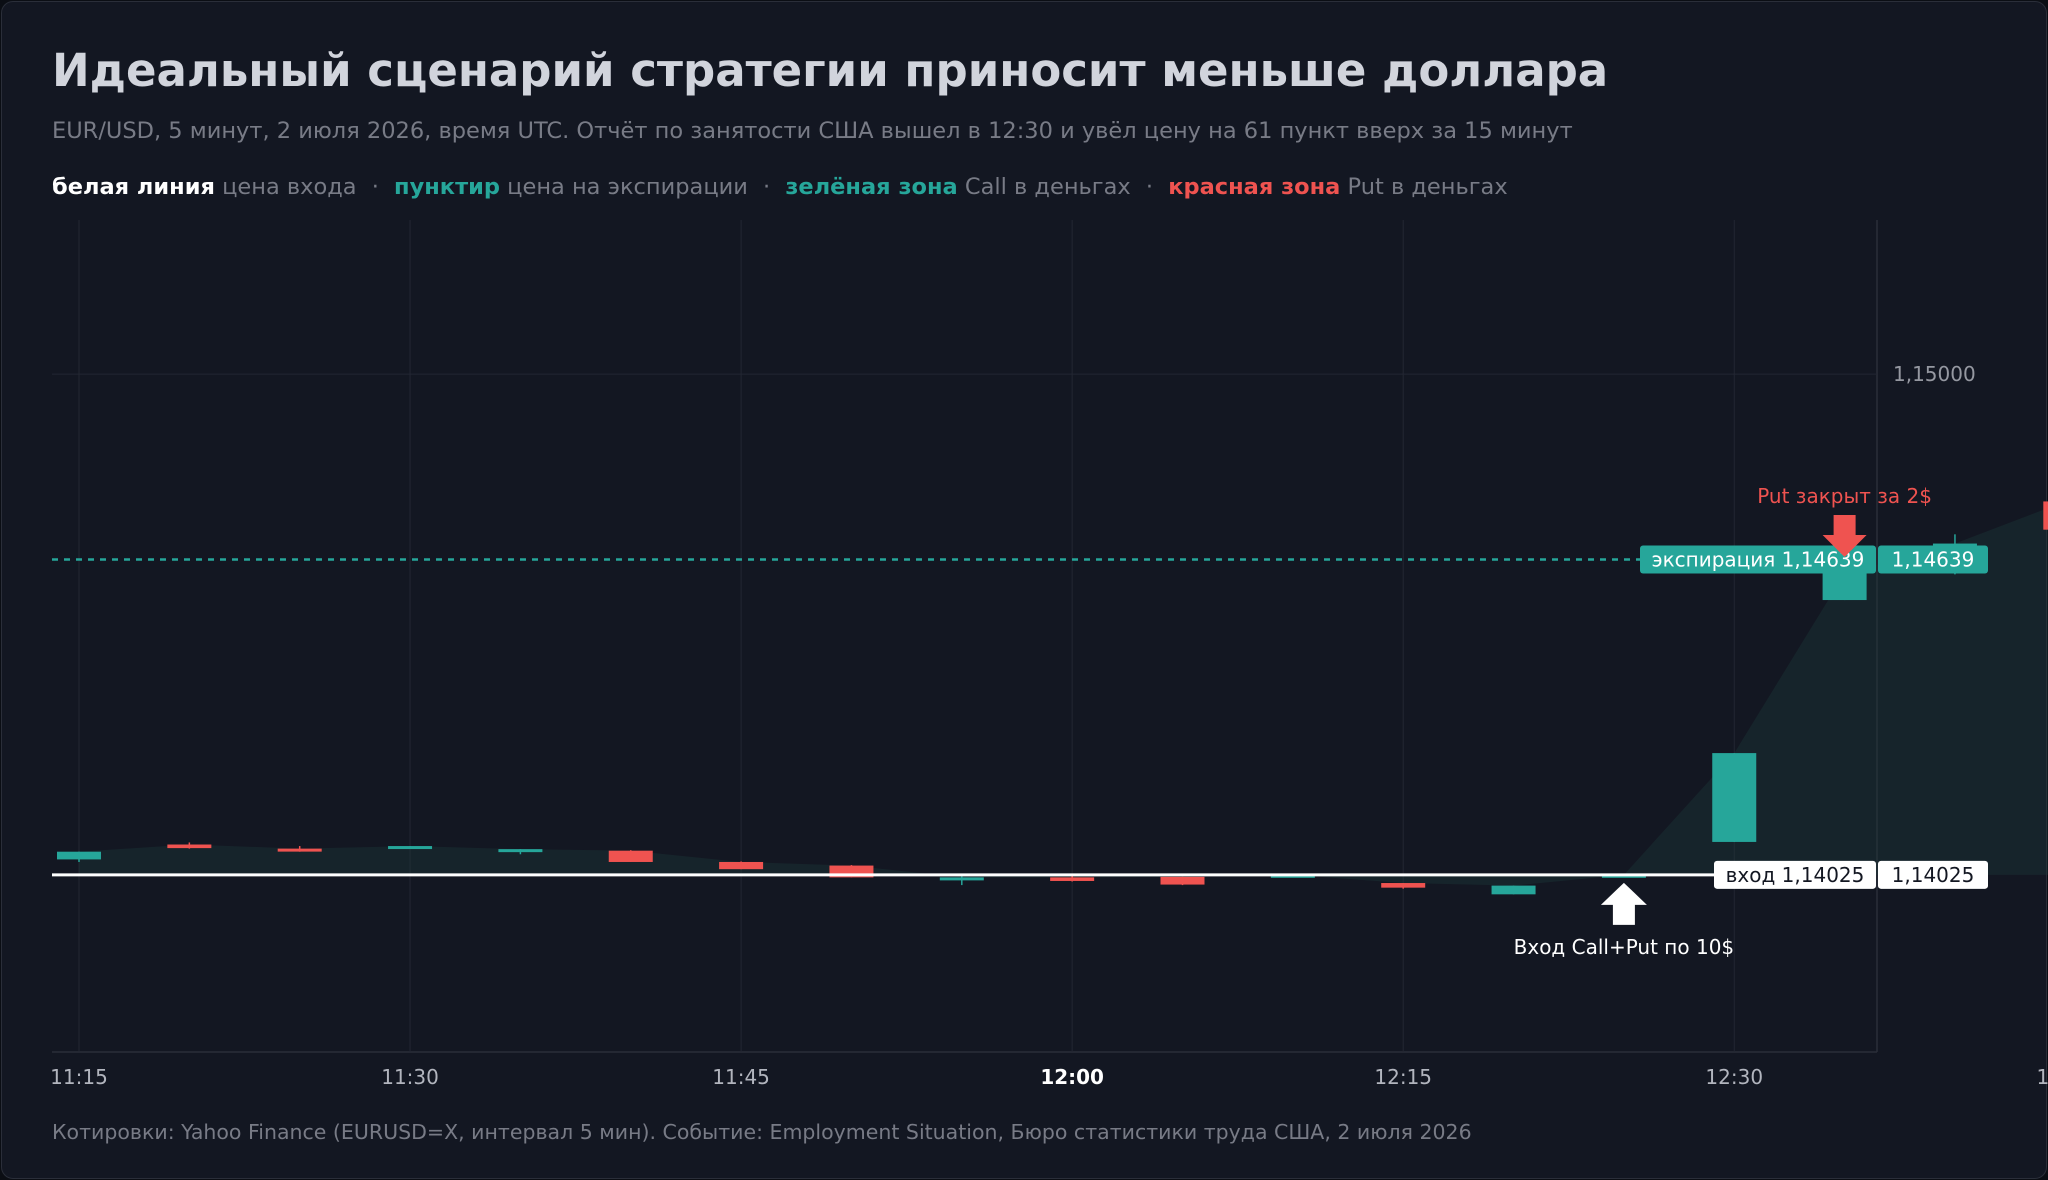 This screenshot has height=1180, width=2048. Describe the element at coordinates (1934, 374) in the screenshot. I see `y-tick-label: 1,15000` at that location.